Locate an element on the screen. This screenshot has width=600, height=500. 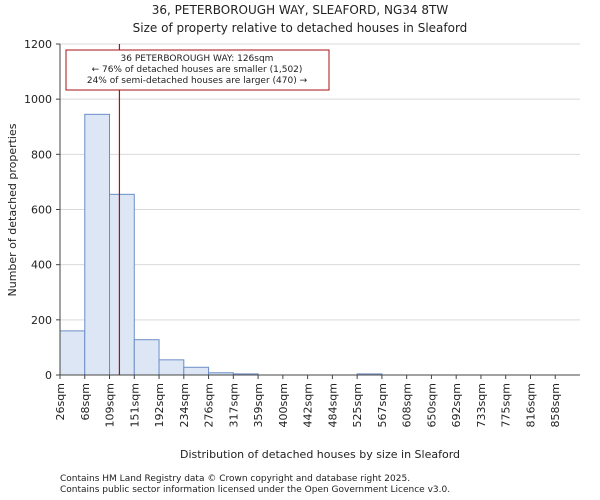
x-tick-label: 442sqm is located at coordinates (308, 405).